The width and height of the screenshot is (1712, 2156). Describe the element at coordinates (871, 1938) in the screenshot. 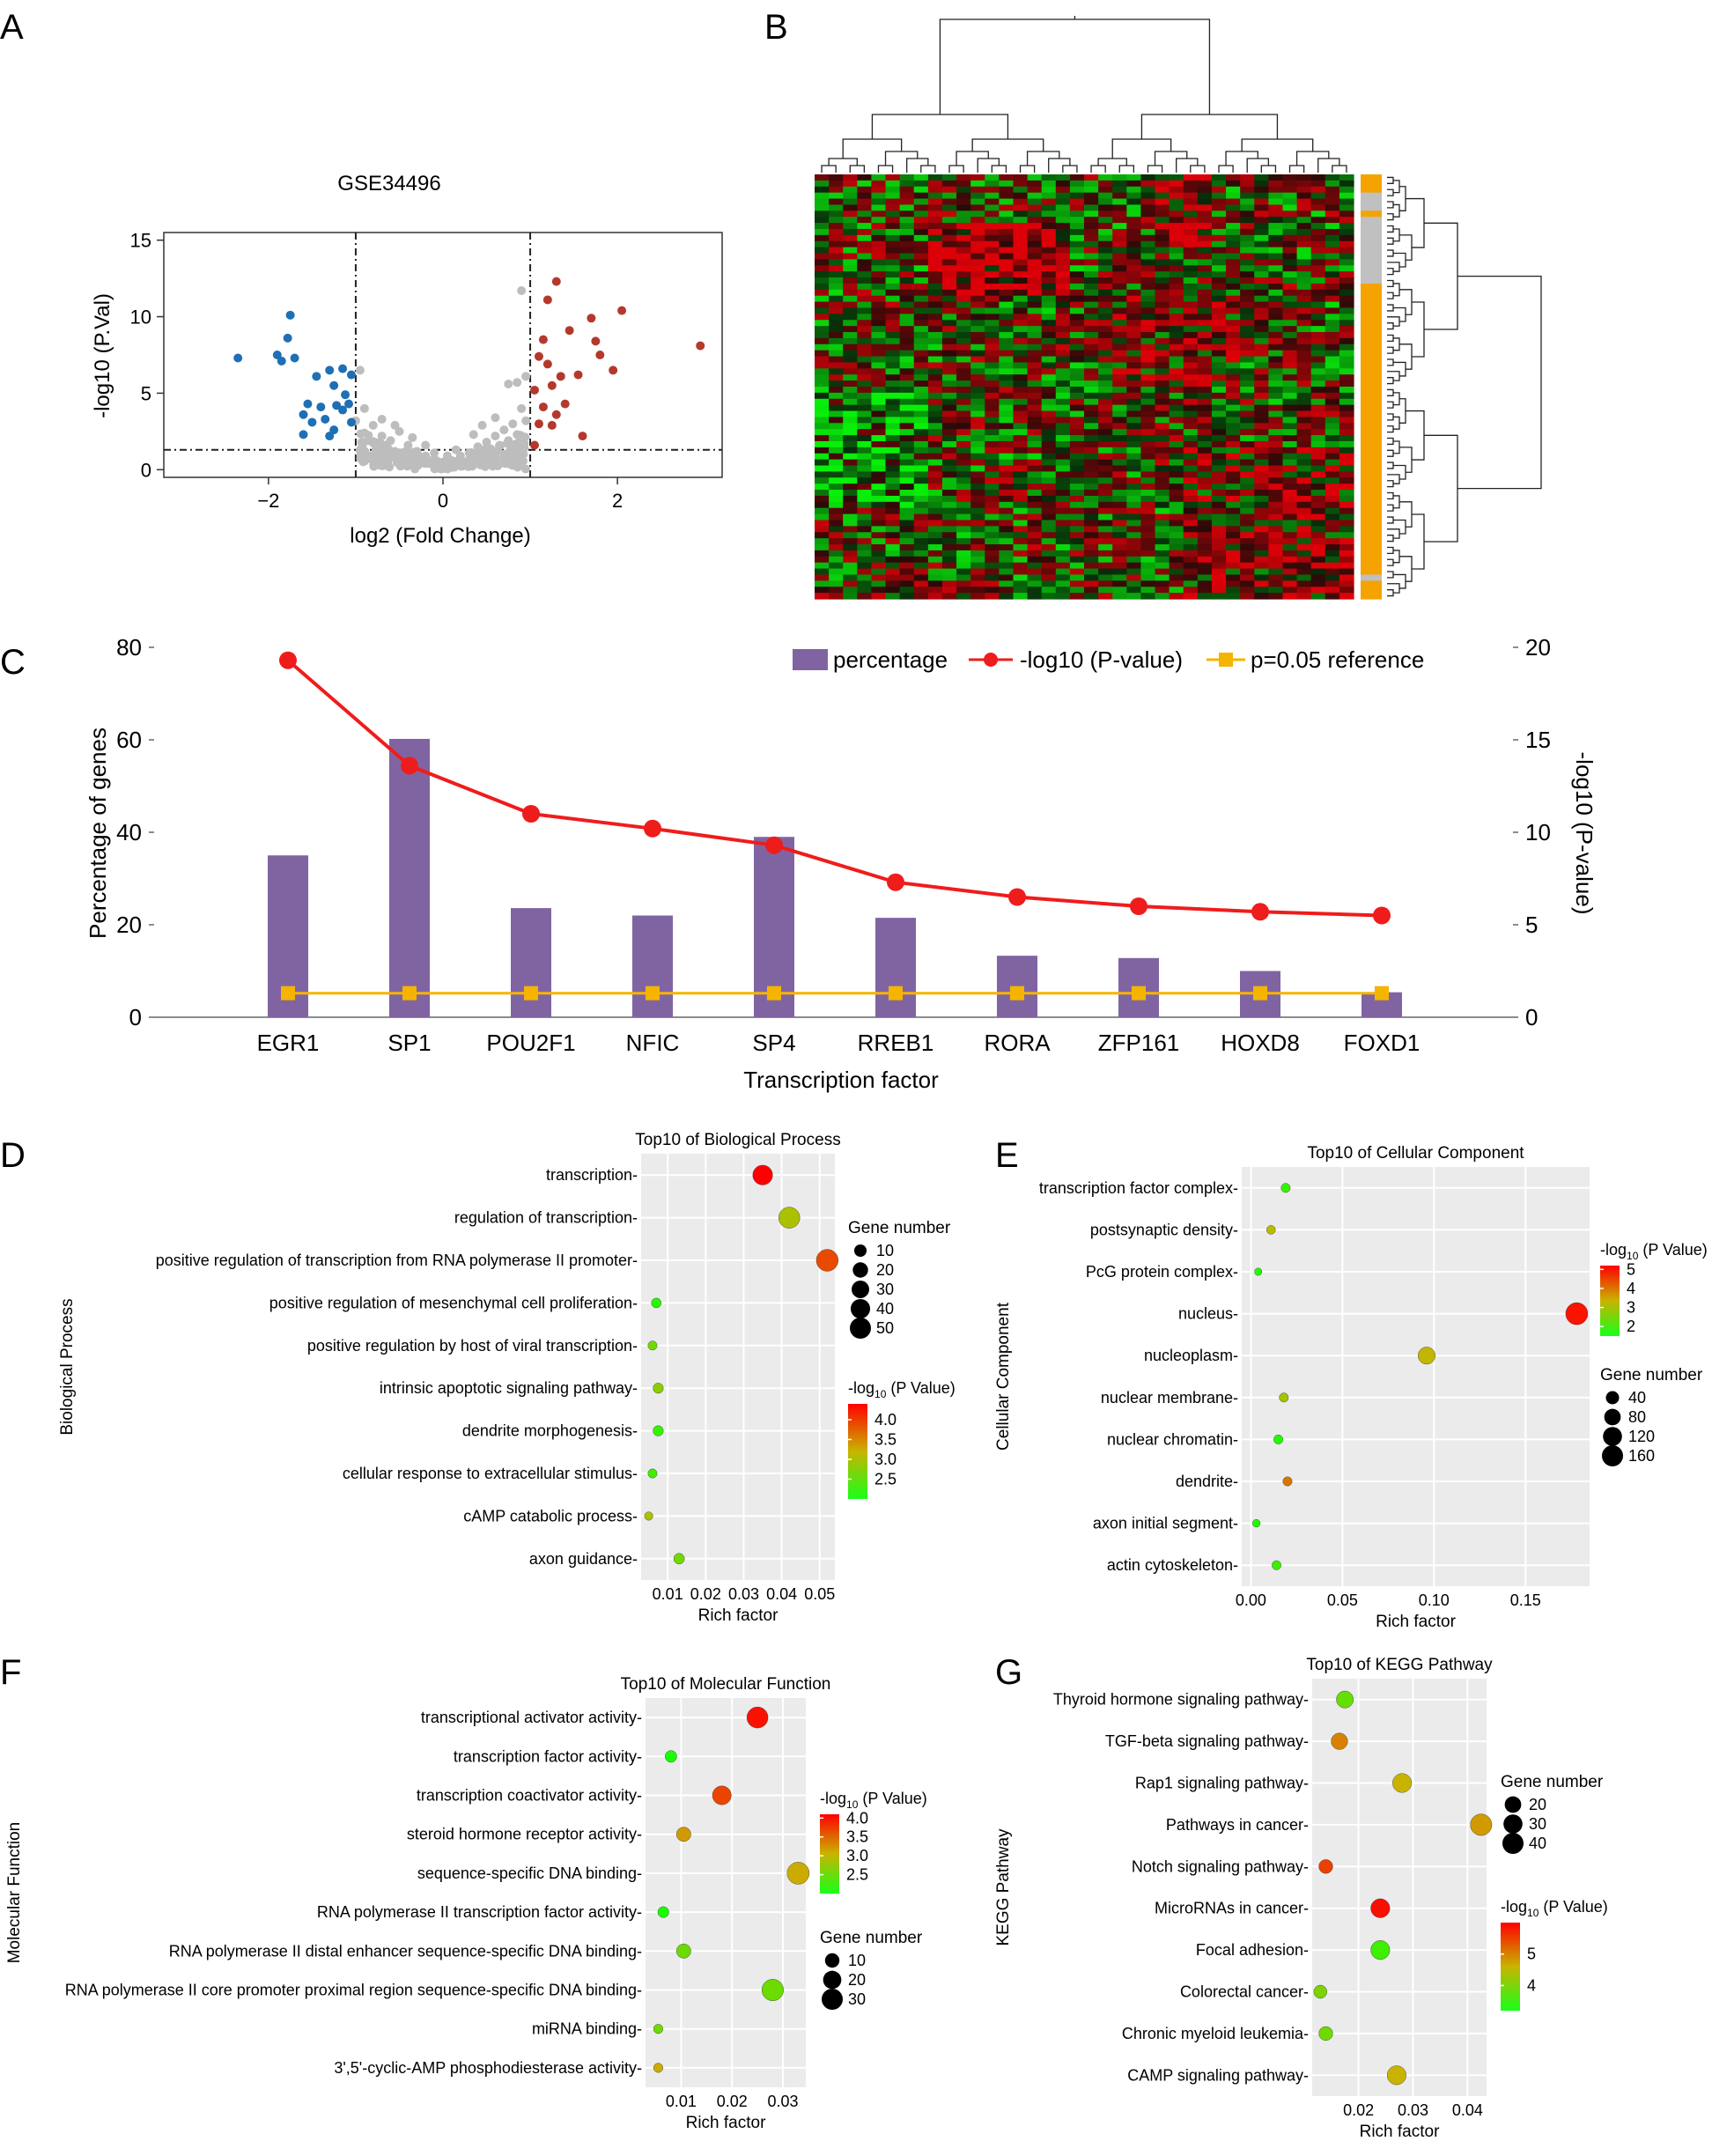

I see `size-legend-title: Gene number` at that location.